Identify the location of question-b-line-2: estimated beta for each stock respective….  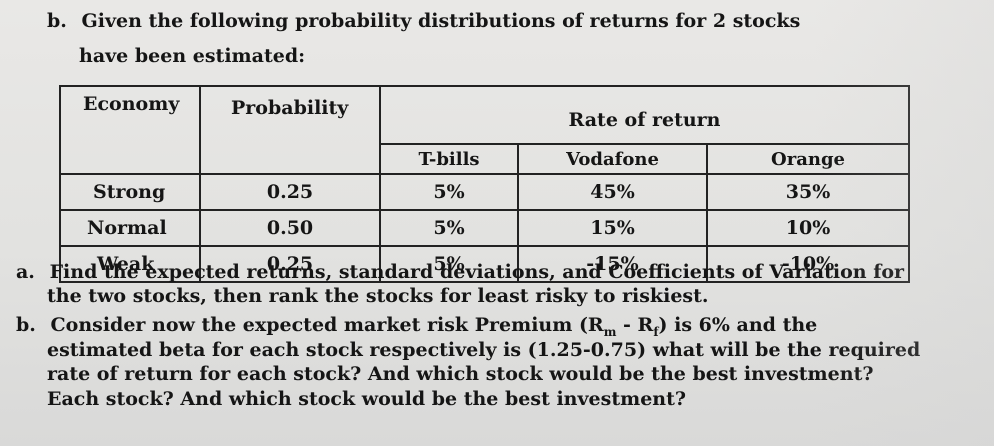
(484, 350).